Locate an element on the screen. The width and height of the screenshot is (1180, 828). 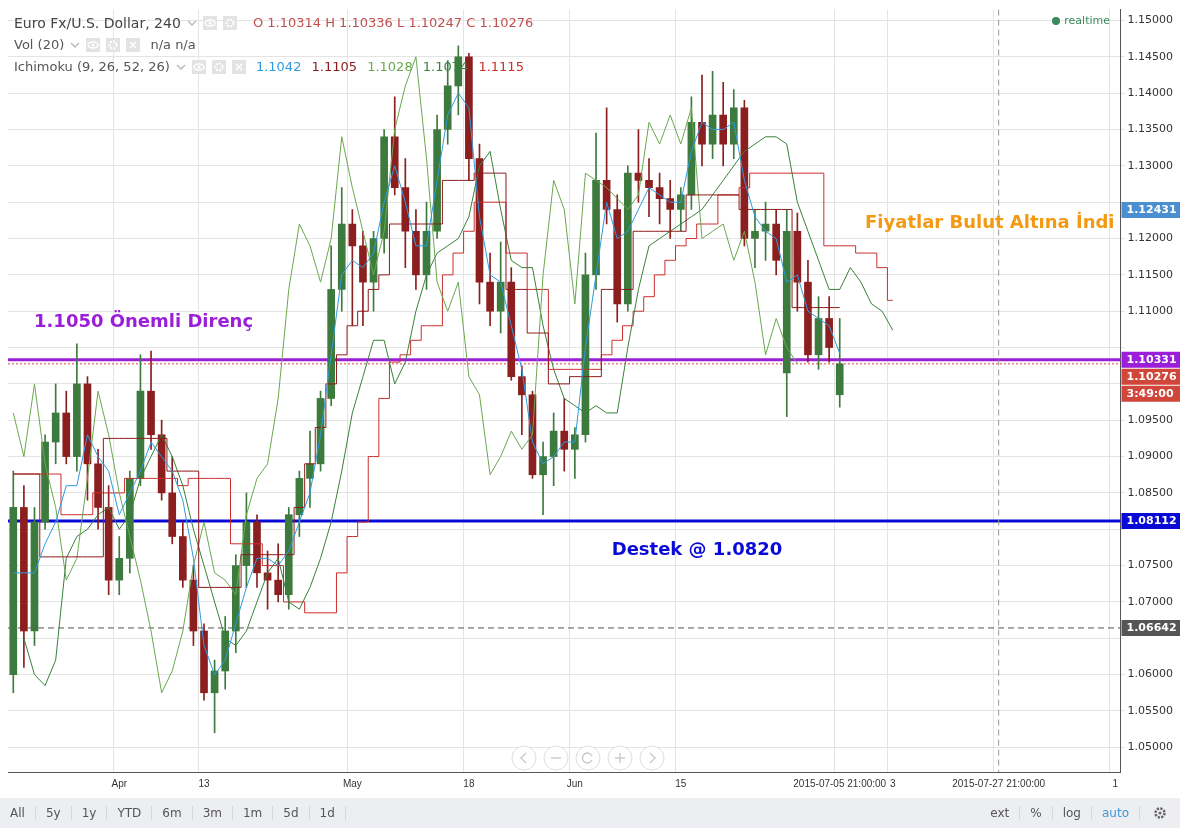
annotation: Vol (20) is located at coordinates (39, 45).